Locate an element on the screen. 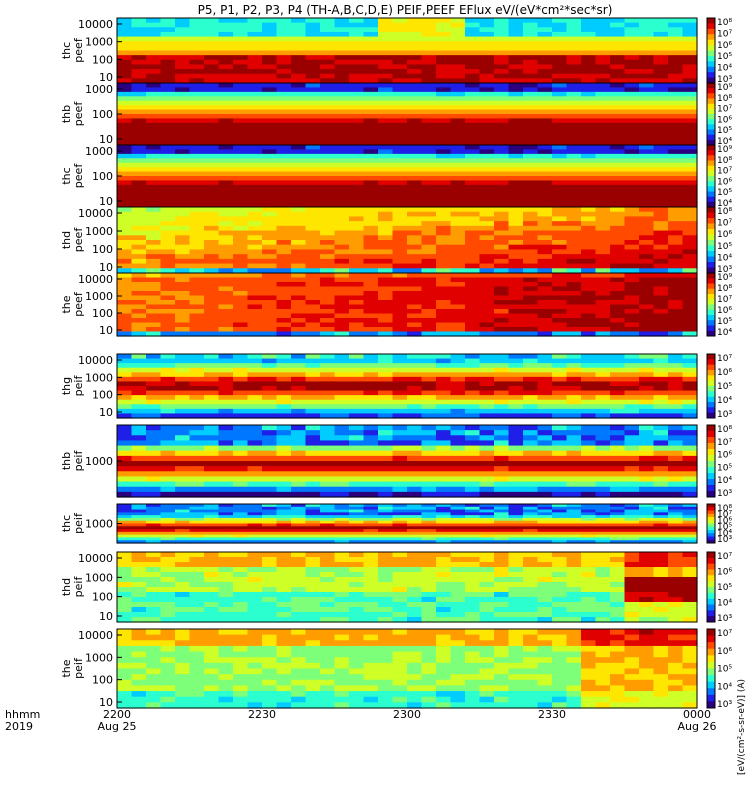 The image size is (750, 800). colorbar-tick-label: 10⁹ is located at coordinates (724, 150).